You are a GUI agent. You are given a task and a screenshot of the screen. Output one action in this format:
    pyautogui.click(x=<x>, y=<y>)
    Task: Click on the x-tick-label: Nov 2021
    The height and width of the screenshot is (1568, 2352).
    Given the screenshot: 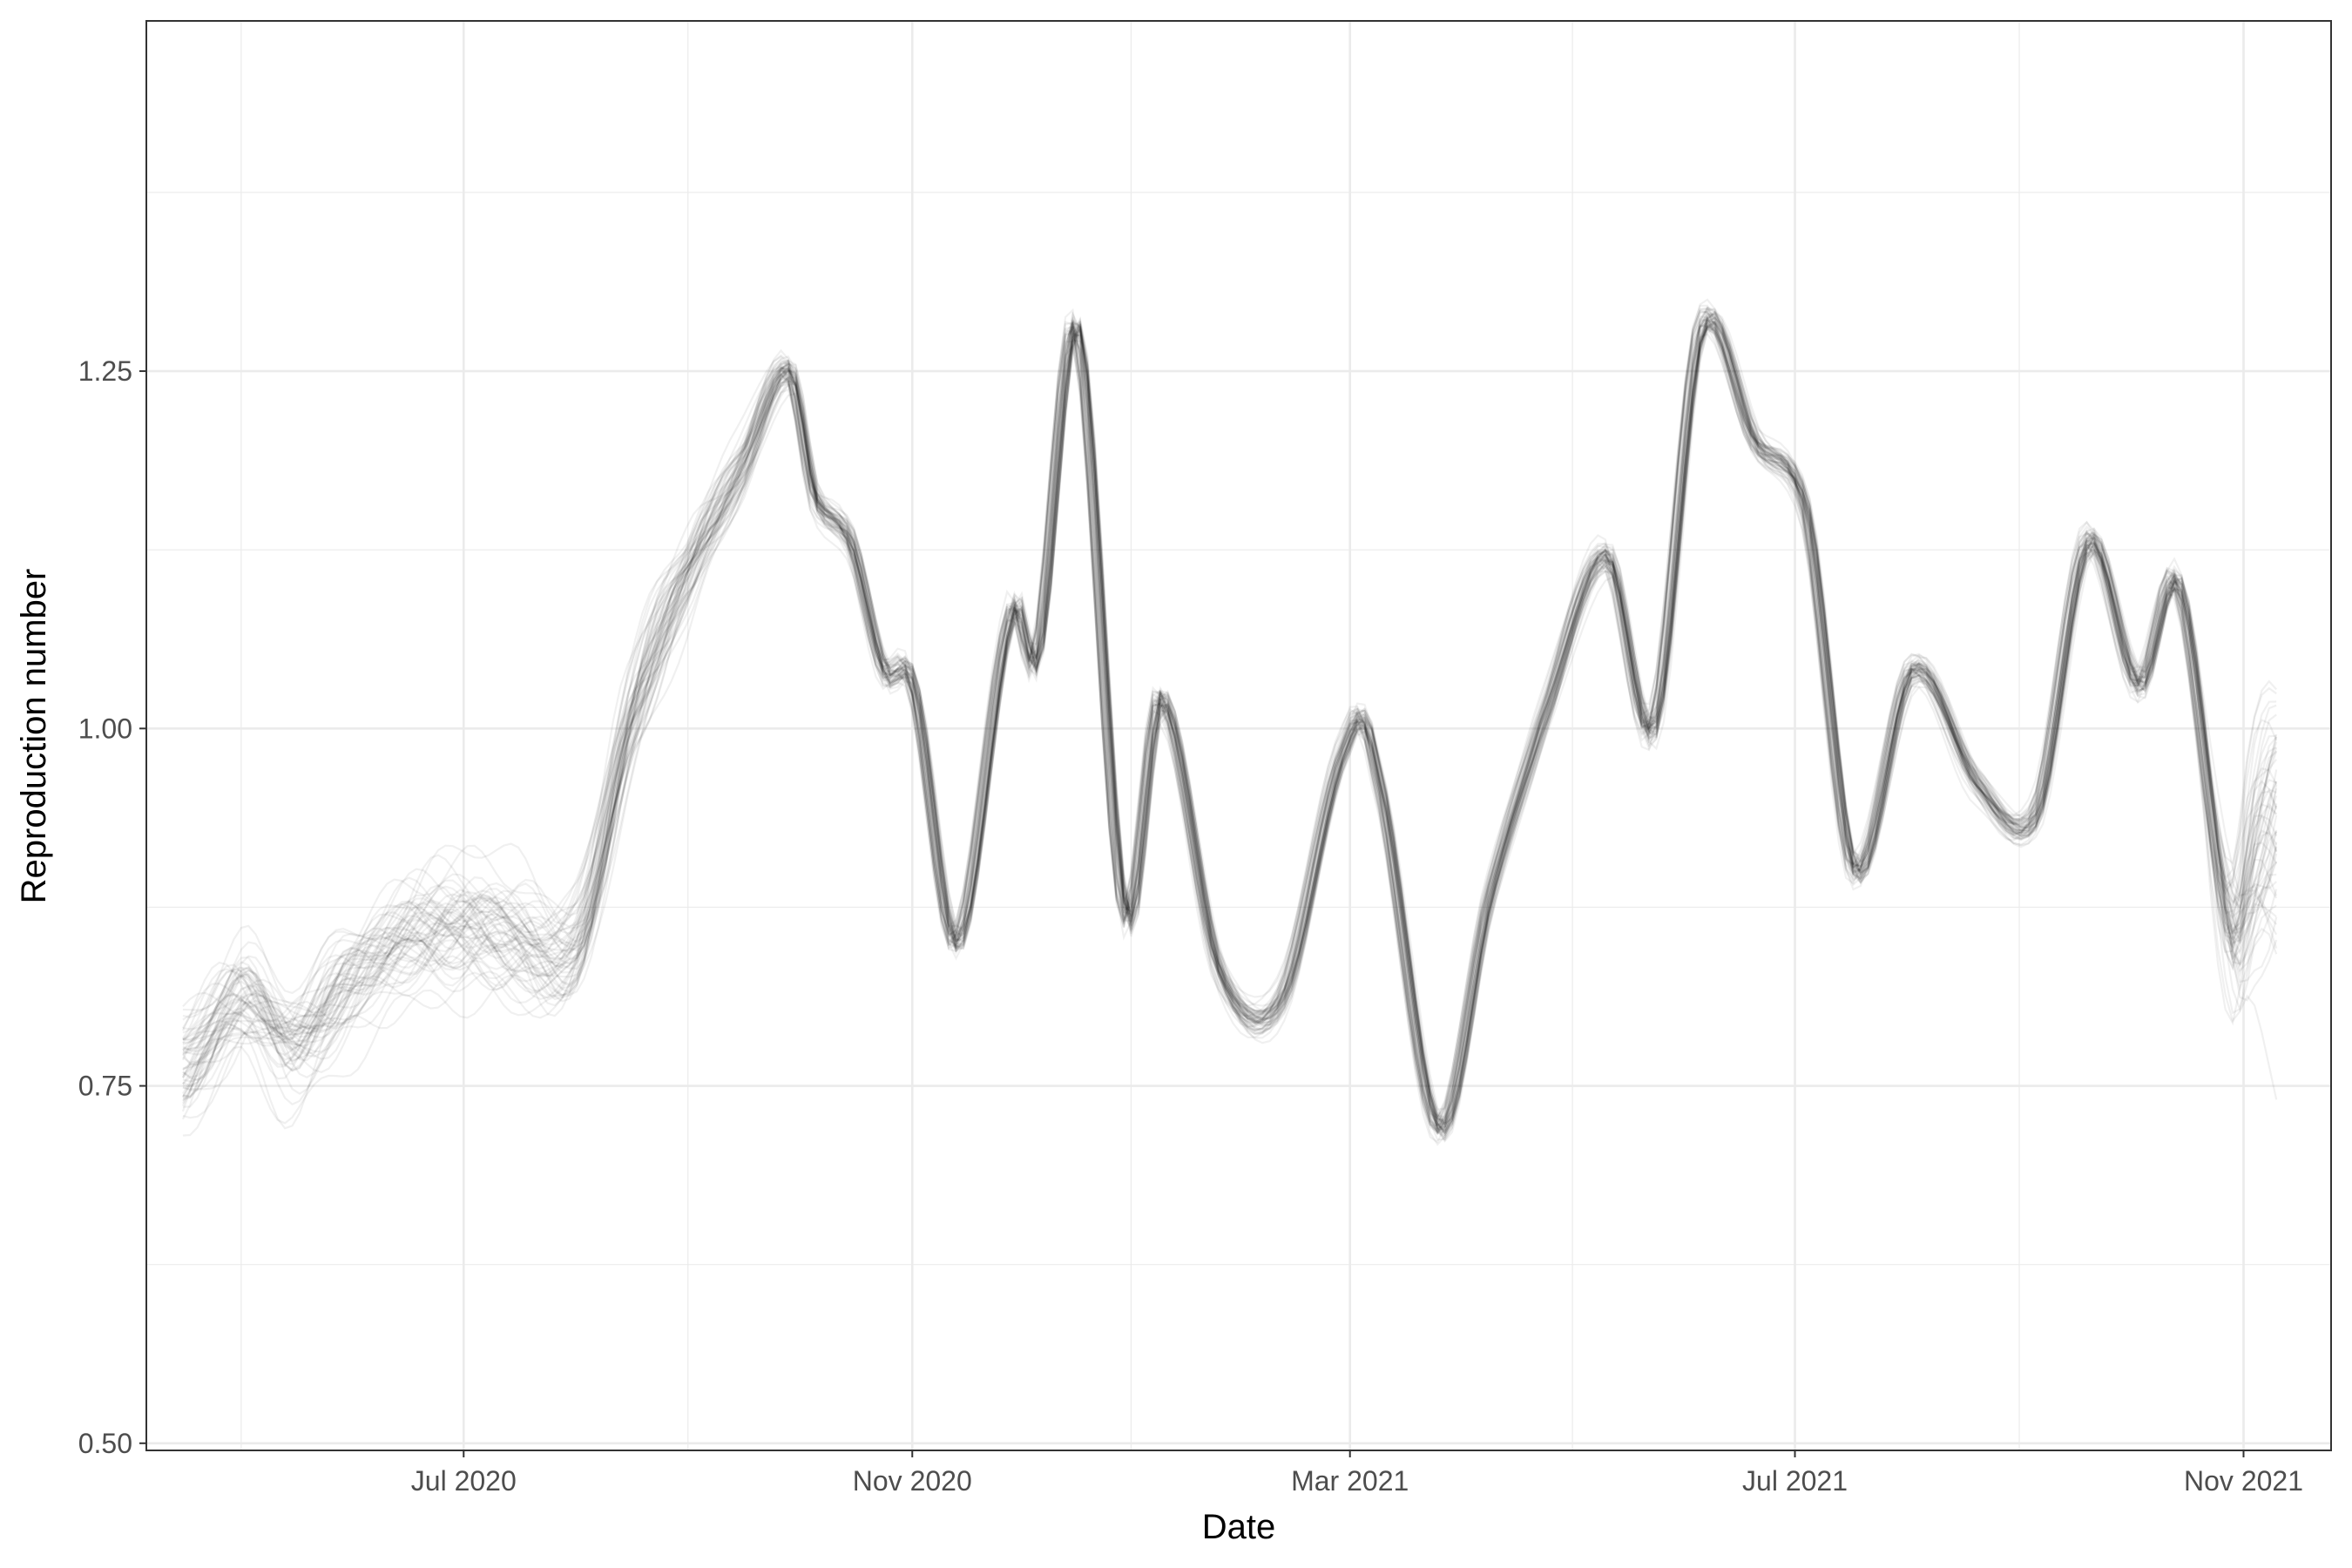 What is the action you would take?
    pyautogui.click(x=2243, y=1481)
    